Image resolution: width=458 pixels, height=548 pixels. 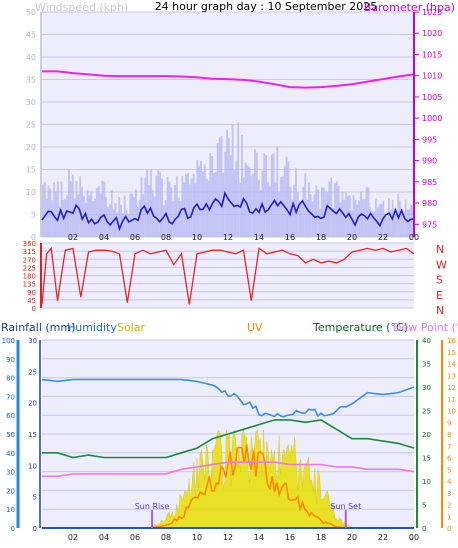 What do you see at coordinates (135, 237) in the screenshot?
I see `x-tick-label: 06` at bounding box center [135, 237].